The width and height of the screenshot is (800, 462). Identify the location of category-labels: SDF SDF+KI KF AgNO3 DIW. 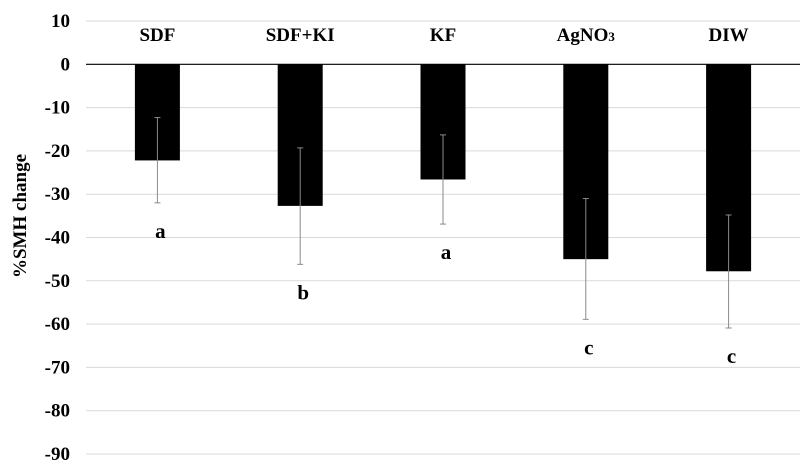
(443, 35).